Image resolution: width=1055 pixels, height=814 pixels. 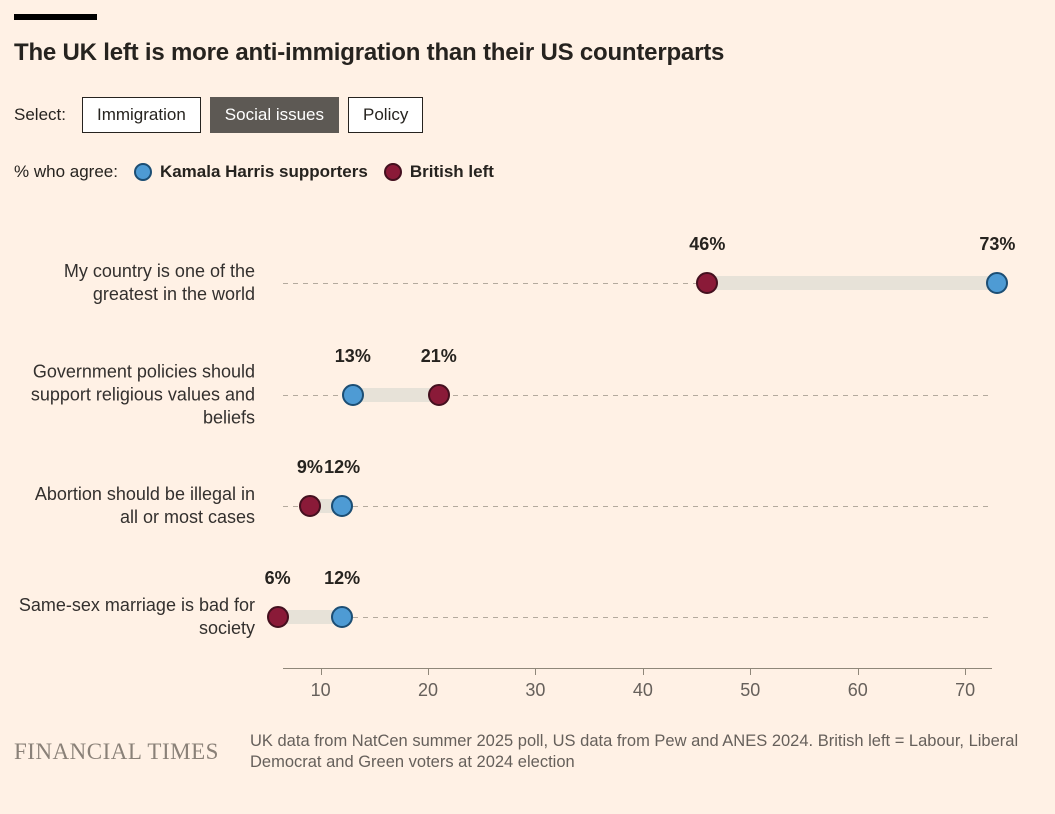 I want to click on value-label: 21%, so click(x=438, y=356).